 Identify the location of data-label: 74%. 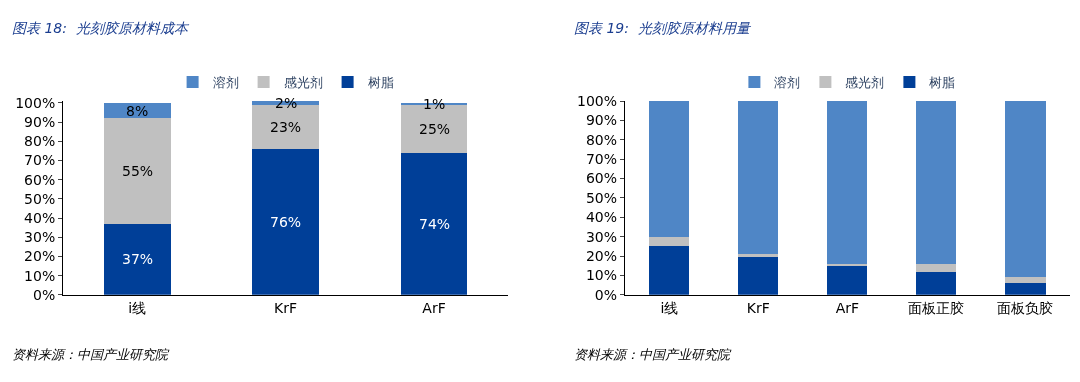
(435, 224).